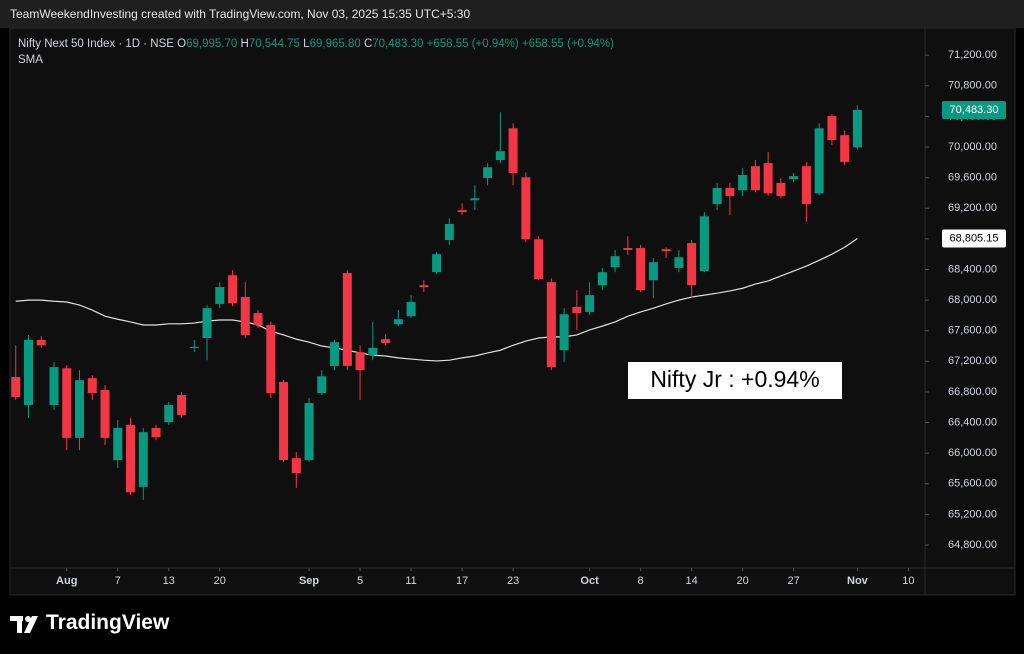 The image size is (1024, 654). Describe the element at coordinates (30, 60) in the screenshot. I see `indicator-name: SMA` at that location.